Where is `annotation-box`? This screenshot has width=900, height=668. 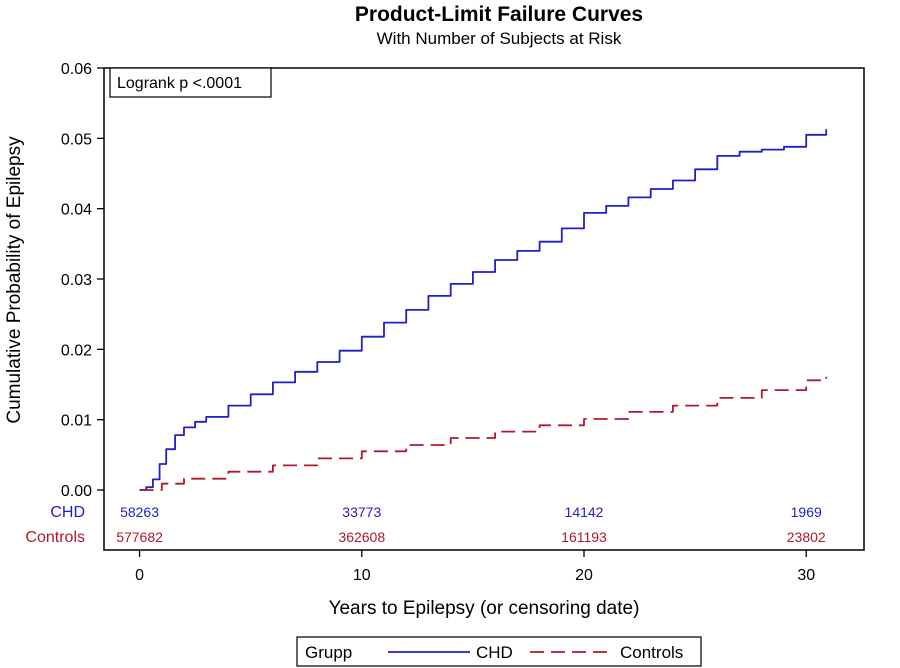
annotation-box is located at coordinates (190, 82).